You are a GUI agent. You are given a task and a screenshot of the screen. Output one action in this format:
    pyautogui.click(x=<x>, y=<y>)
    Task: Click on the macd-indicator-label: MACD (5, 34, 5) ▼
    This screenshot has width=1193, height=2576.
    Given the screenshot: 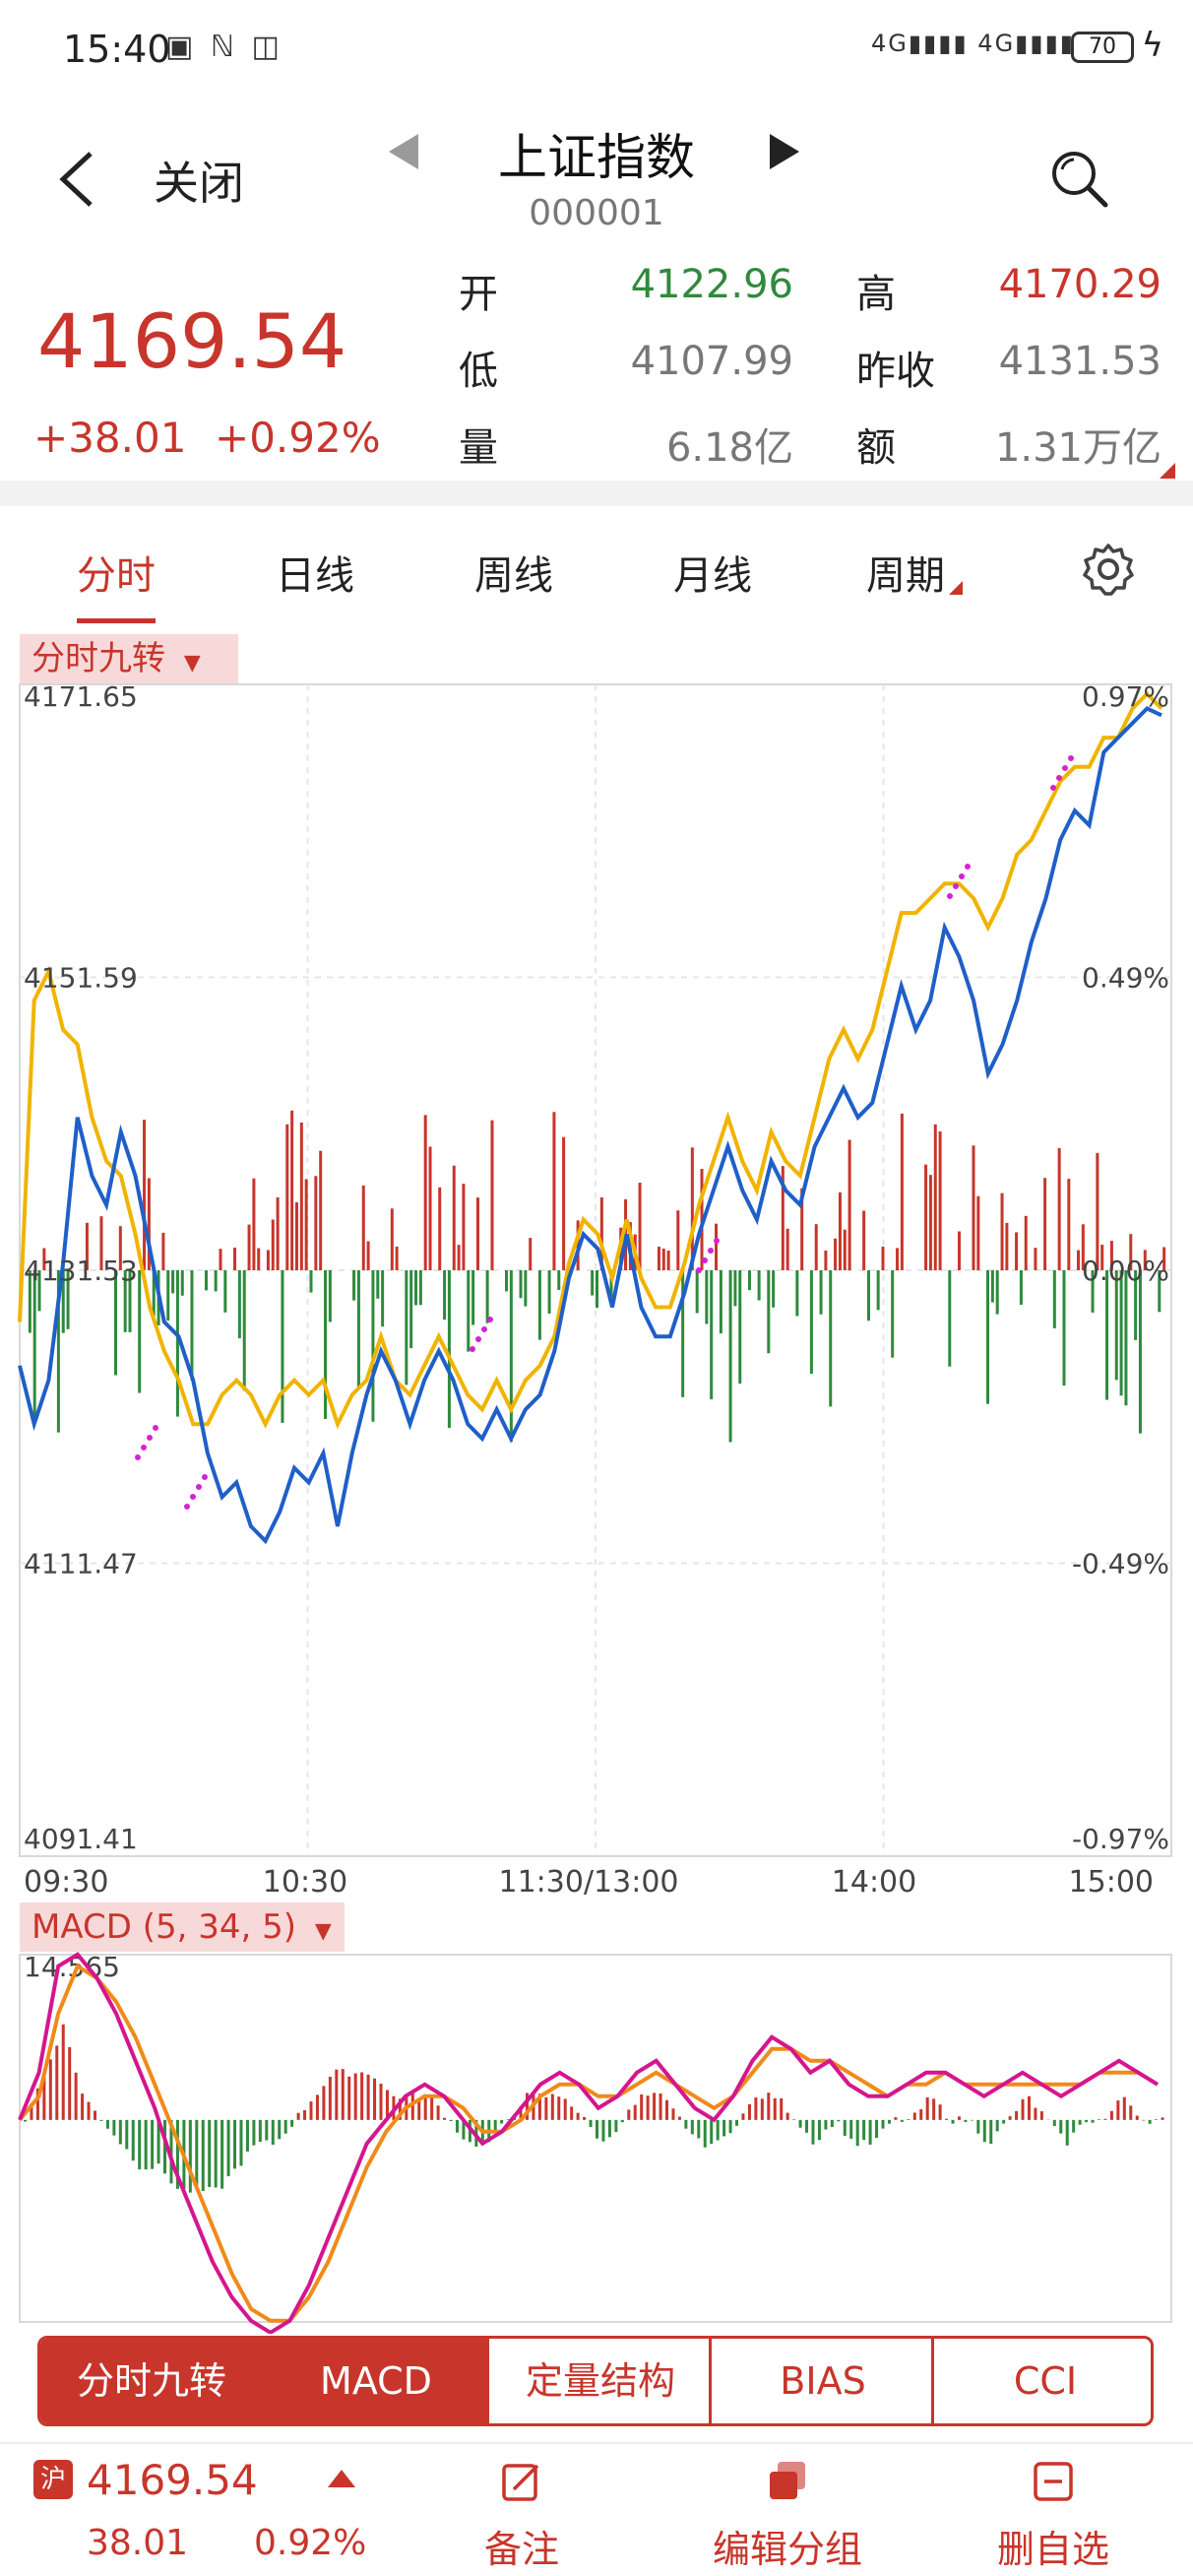 What is the action you would take?
    pyautogui.click(x=182, y=1927)
    